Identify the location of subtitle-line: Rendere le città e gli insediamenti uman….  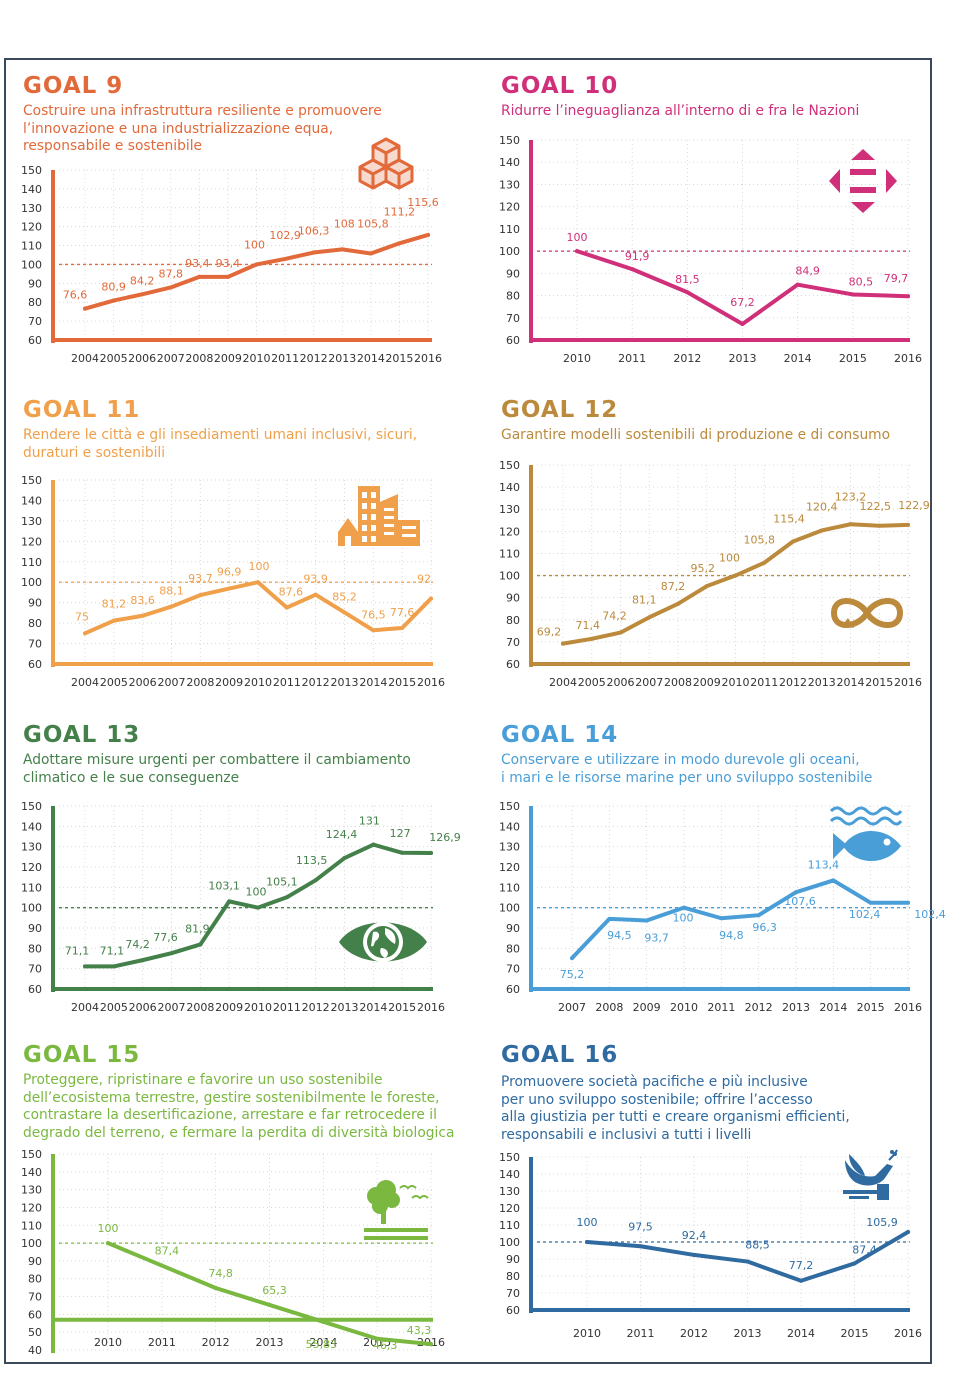
(220, 435).